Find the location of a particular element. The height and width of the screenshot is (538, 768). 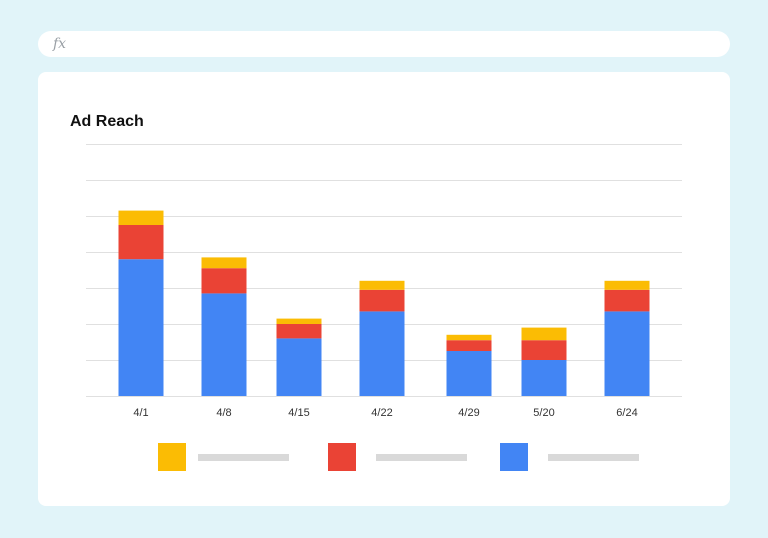

legend is located at coordinates (398, 457).